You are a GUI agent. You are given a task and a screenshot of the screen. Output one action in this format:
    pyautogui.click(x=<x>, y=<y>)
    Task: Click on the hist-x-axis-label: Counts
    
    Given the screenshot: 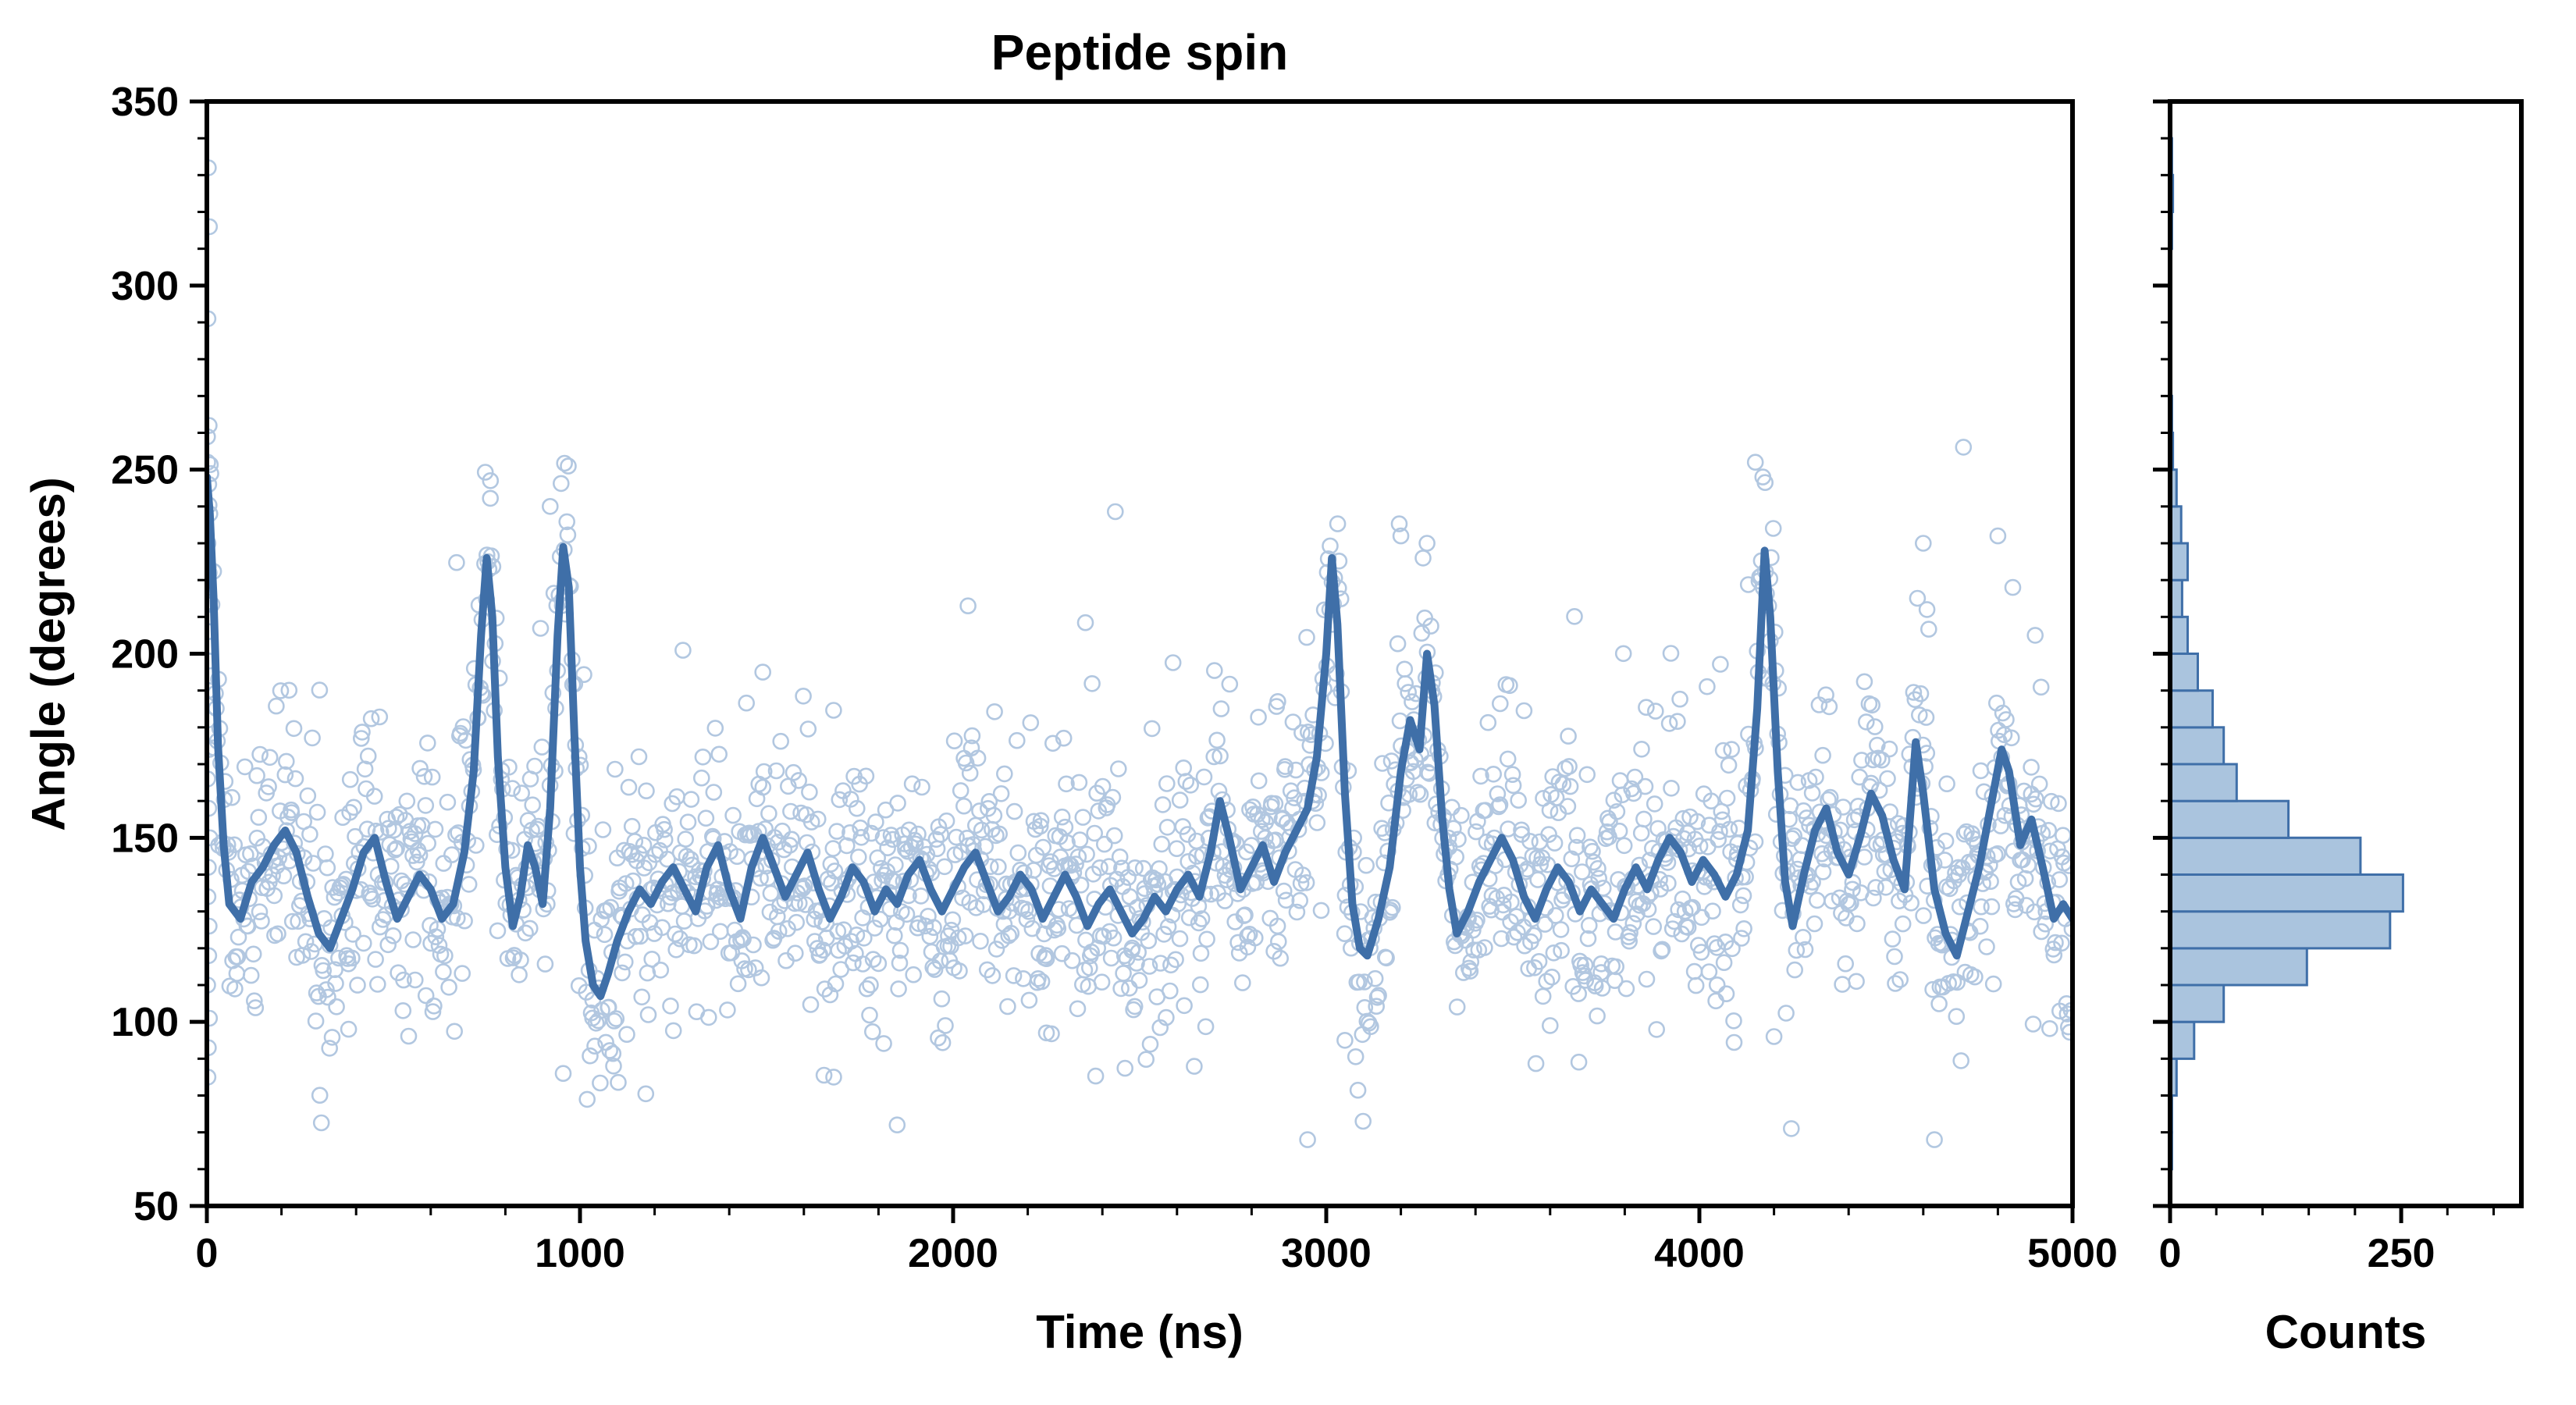 What is the action you would take?
    pyautogui.click(x=2346, y=1332)
    